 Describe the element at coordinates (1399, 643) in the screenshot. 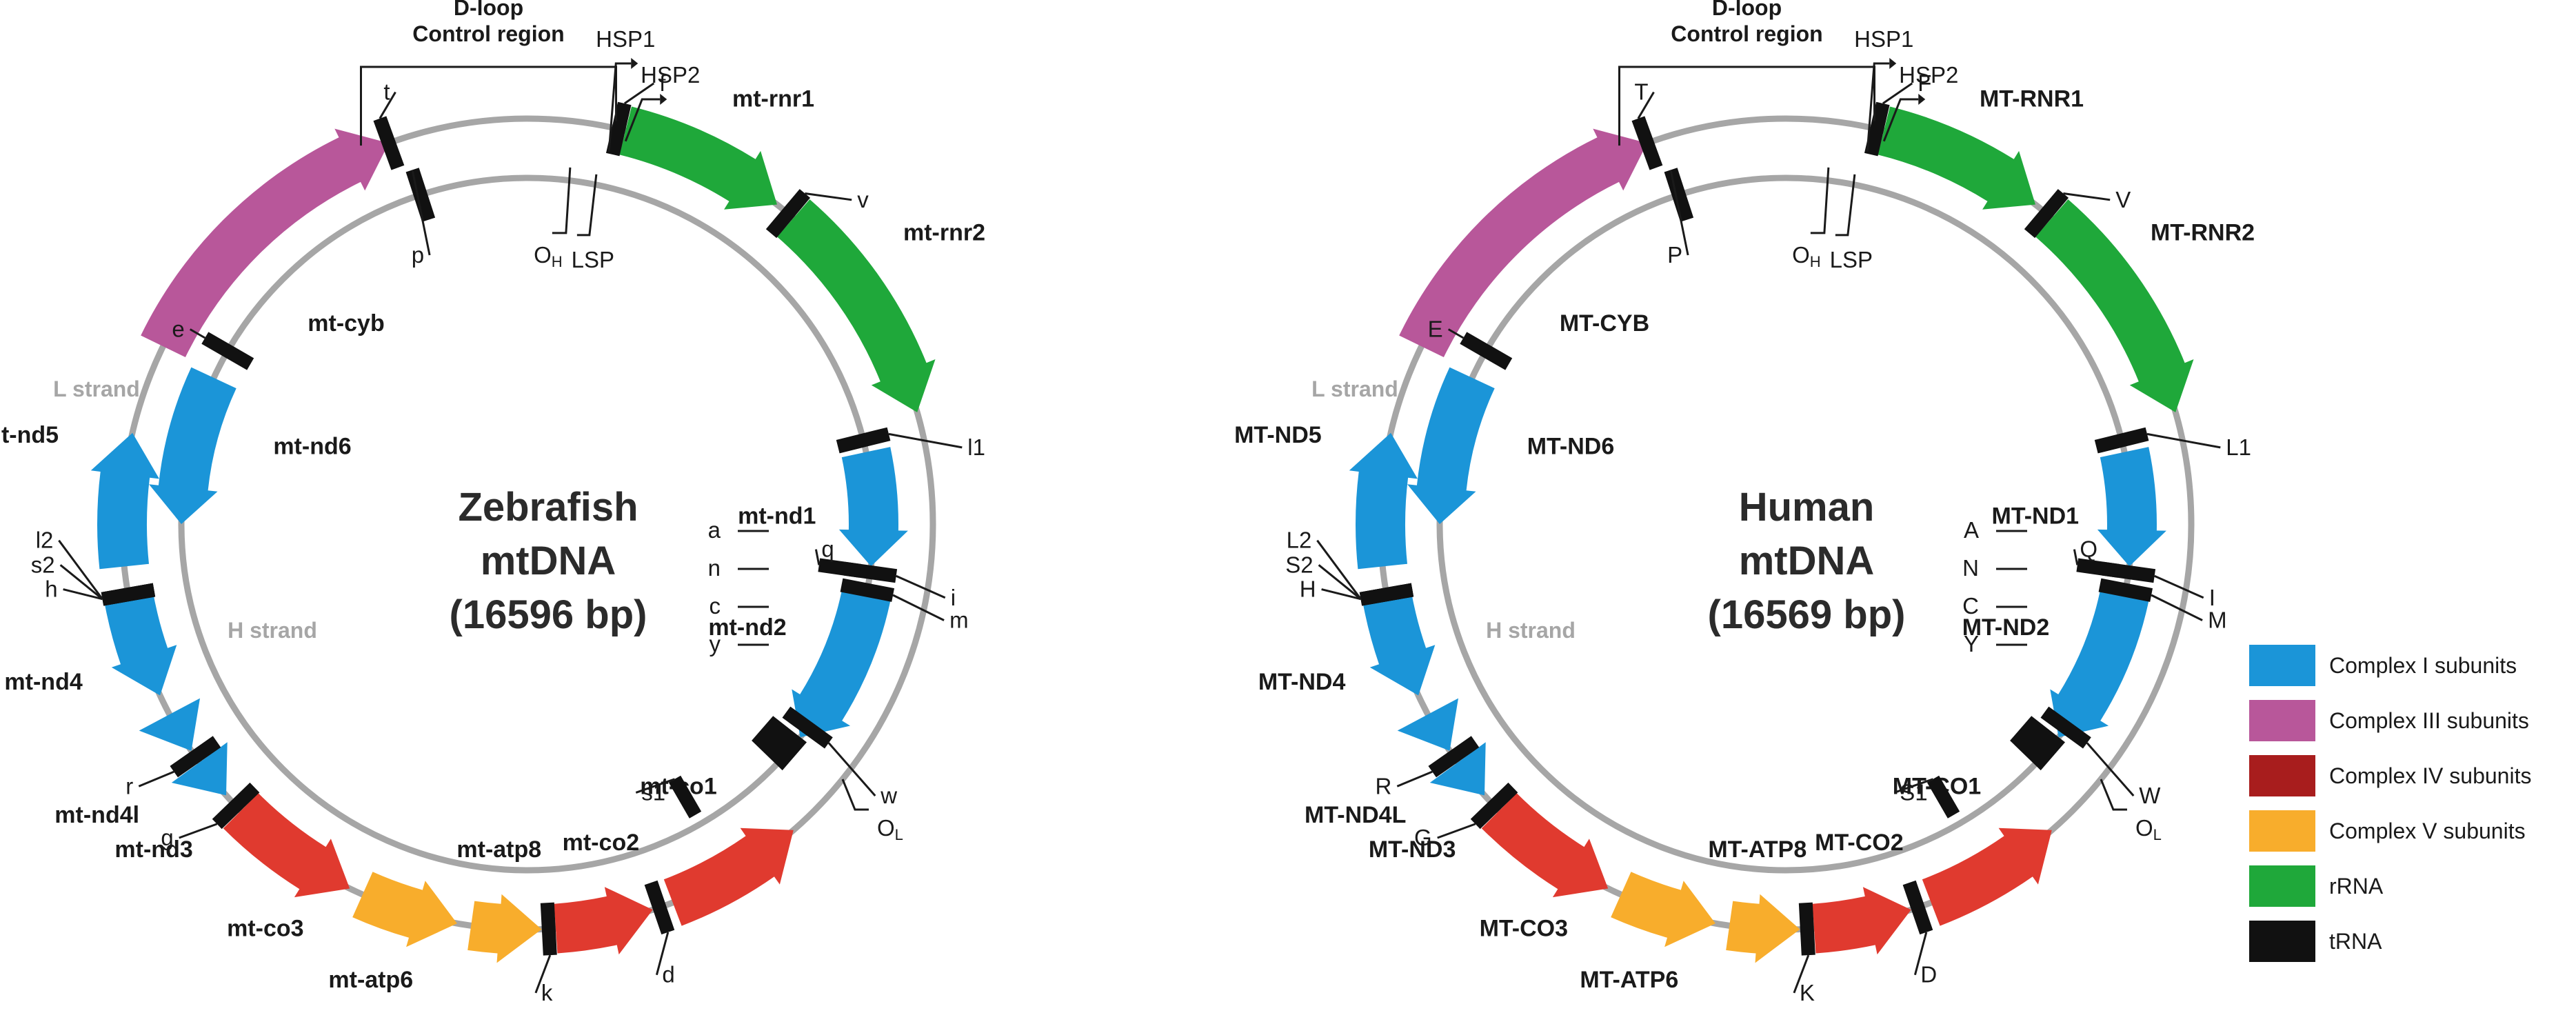

I see `gene-mt-nd4` at that location.